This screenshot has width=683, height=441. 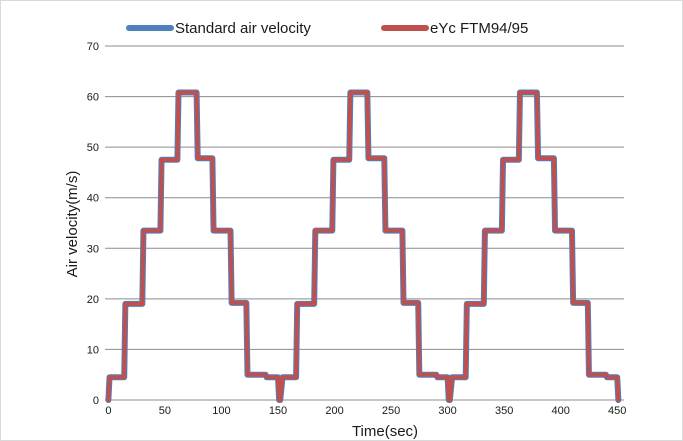 What do you see at coordinates (278, 411) in the screenshot?
I see `x-tick-label: 150` at bounding box center [278, 411].